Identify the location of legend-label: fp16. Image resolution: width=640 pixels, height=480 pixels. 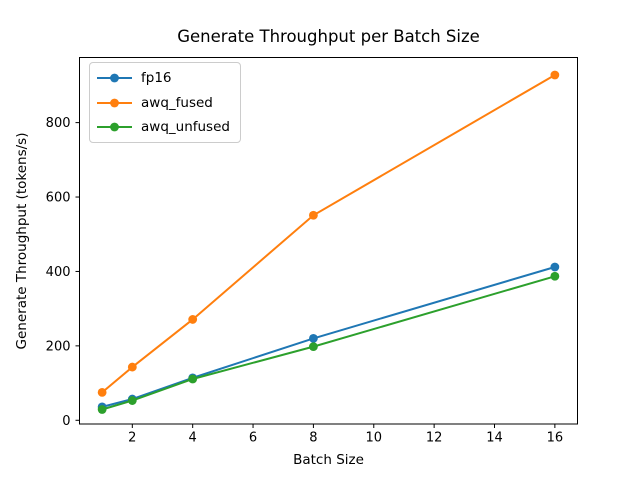
(156, 78).